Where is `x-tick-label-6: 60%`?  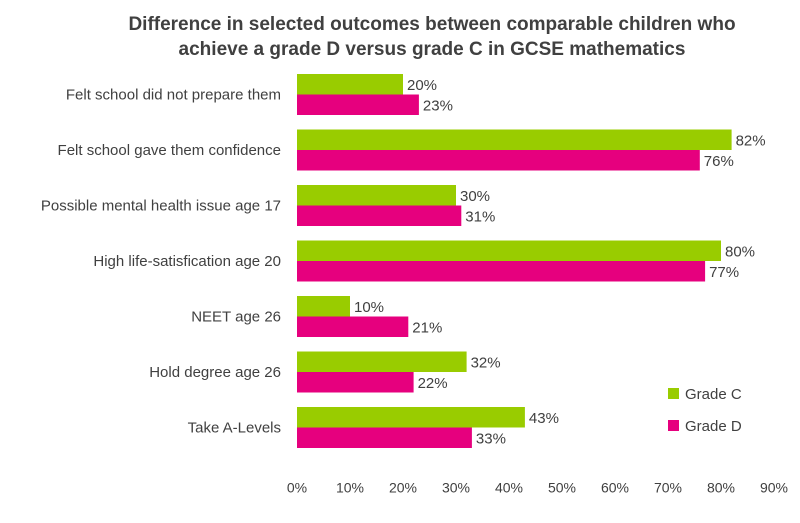 x-tick-label-6: 60% is located at coordinates (615, 488).